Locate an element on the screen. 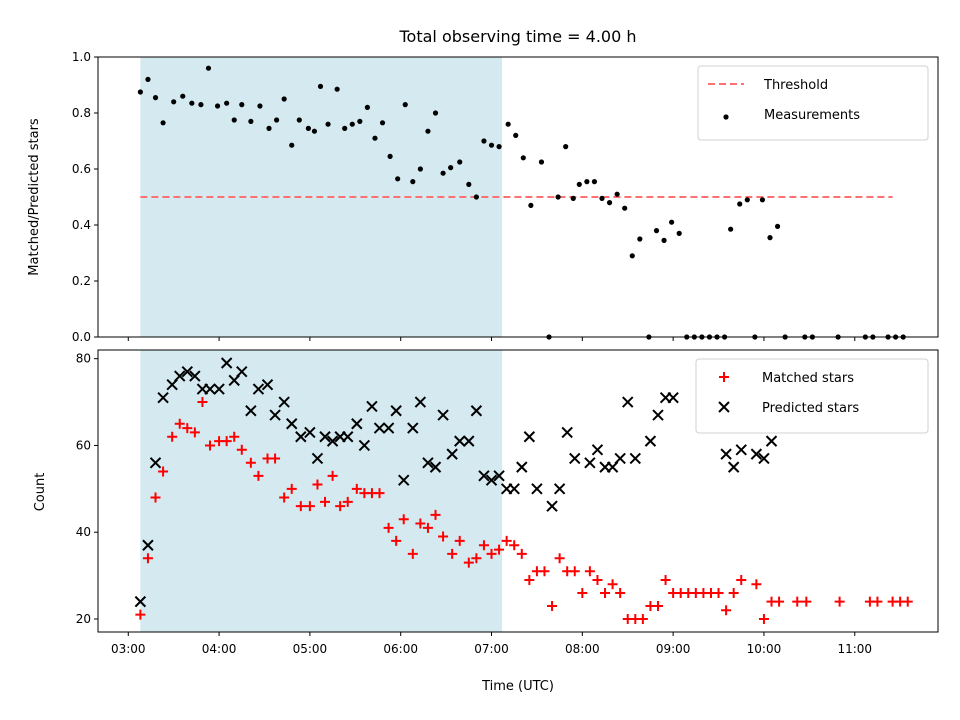 The image size is (960, 720). x-tick-label: 05:00 is located at coordinates (310, 649).